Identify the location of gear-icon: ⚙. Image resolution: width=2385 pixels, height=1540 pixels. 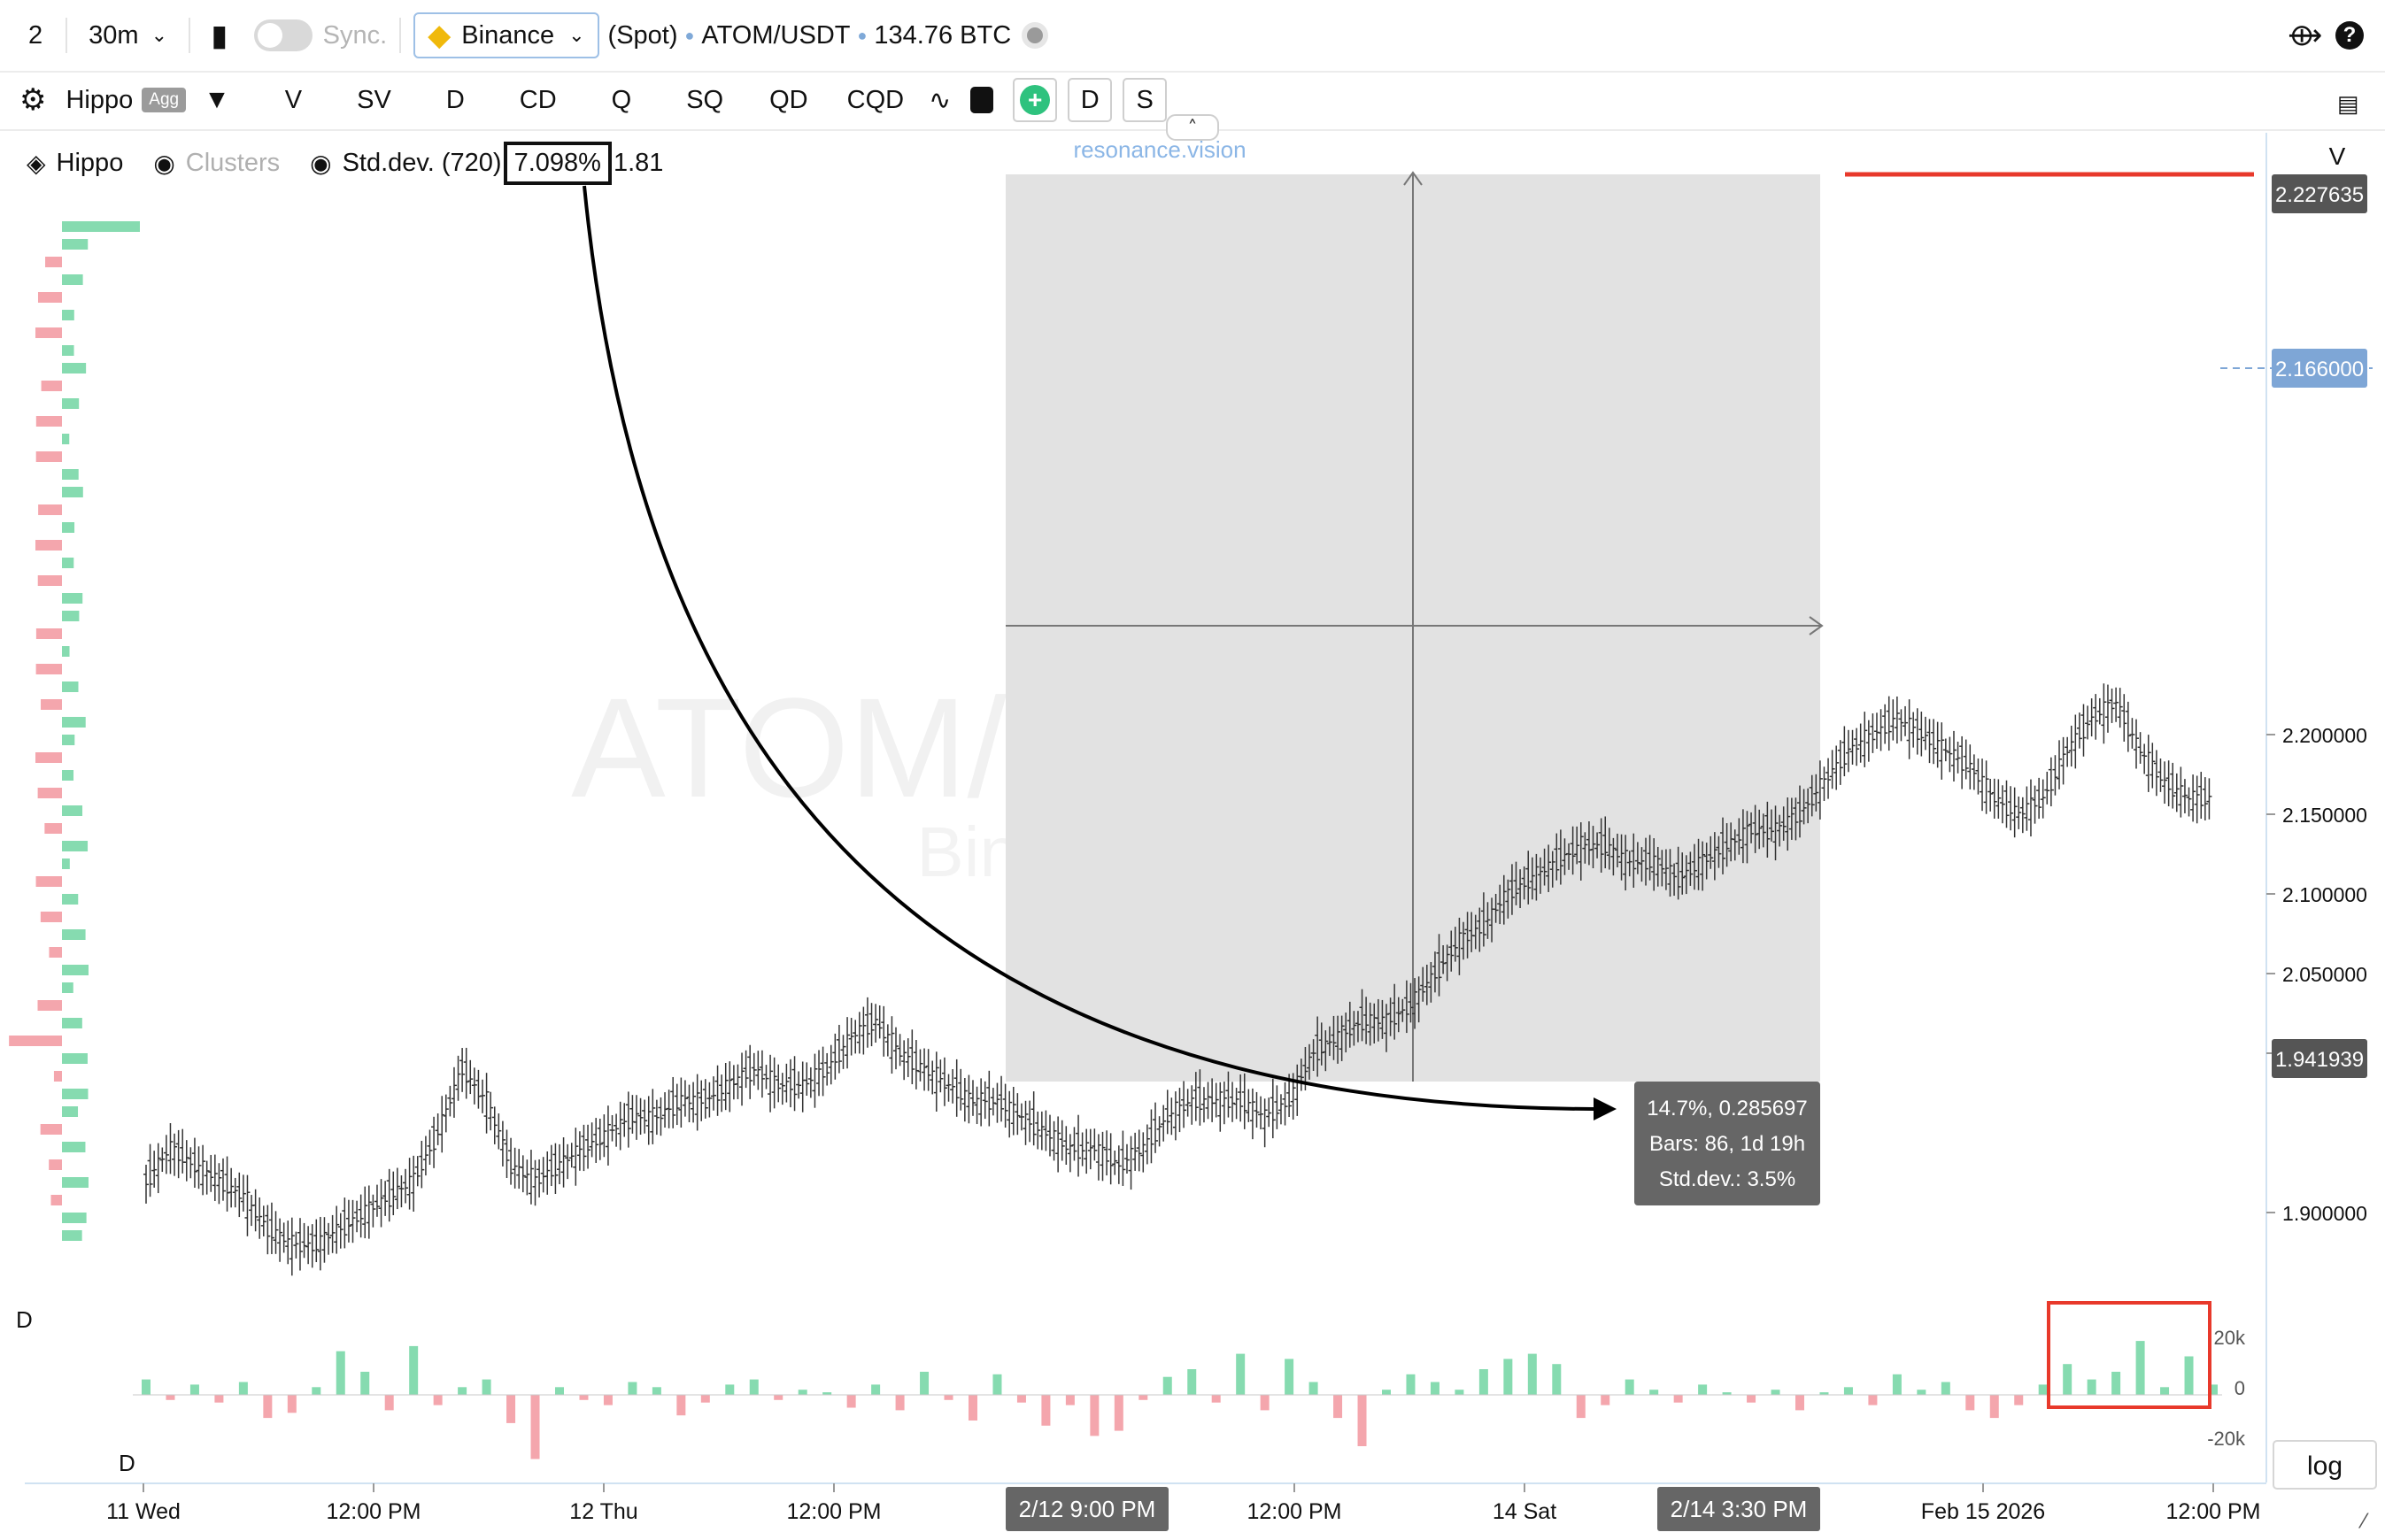
(33, 100).